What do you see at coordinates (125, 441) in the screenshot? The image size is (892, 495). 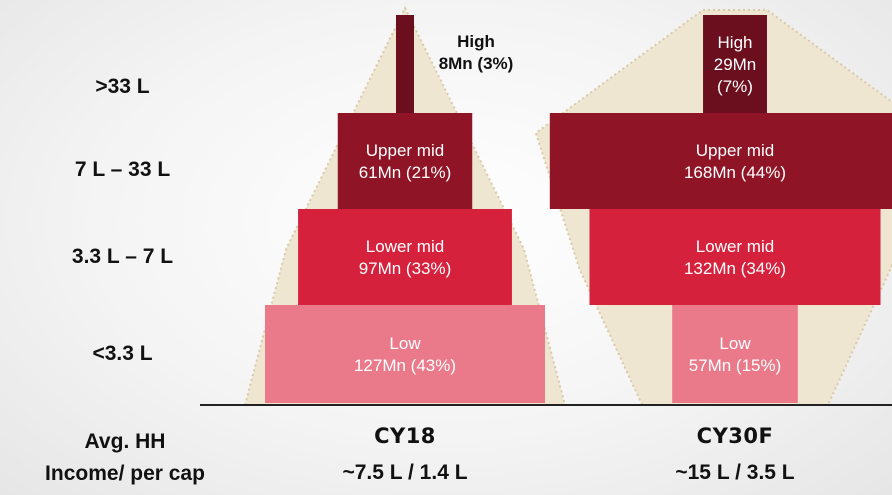 I see `footer-label-line1: Avg. HH` at bounding box center [125, 441].